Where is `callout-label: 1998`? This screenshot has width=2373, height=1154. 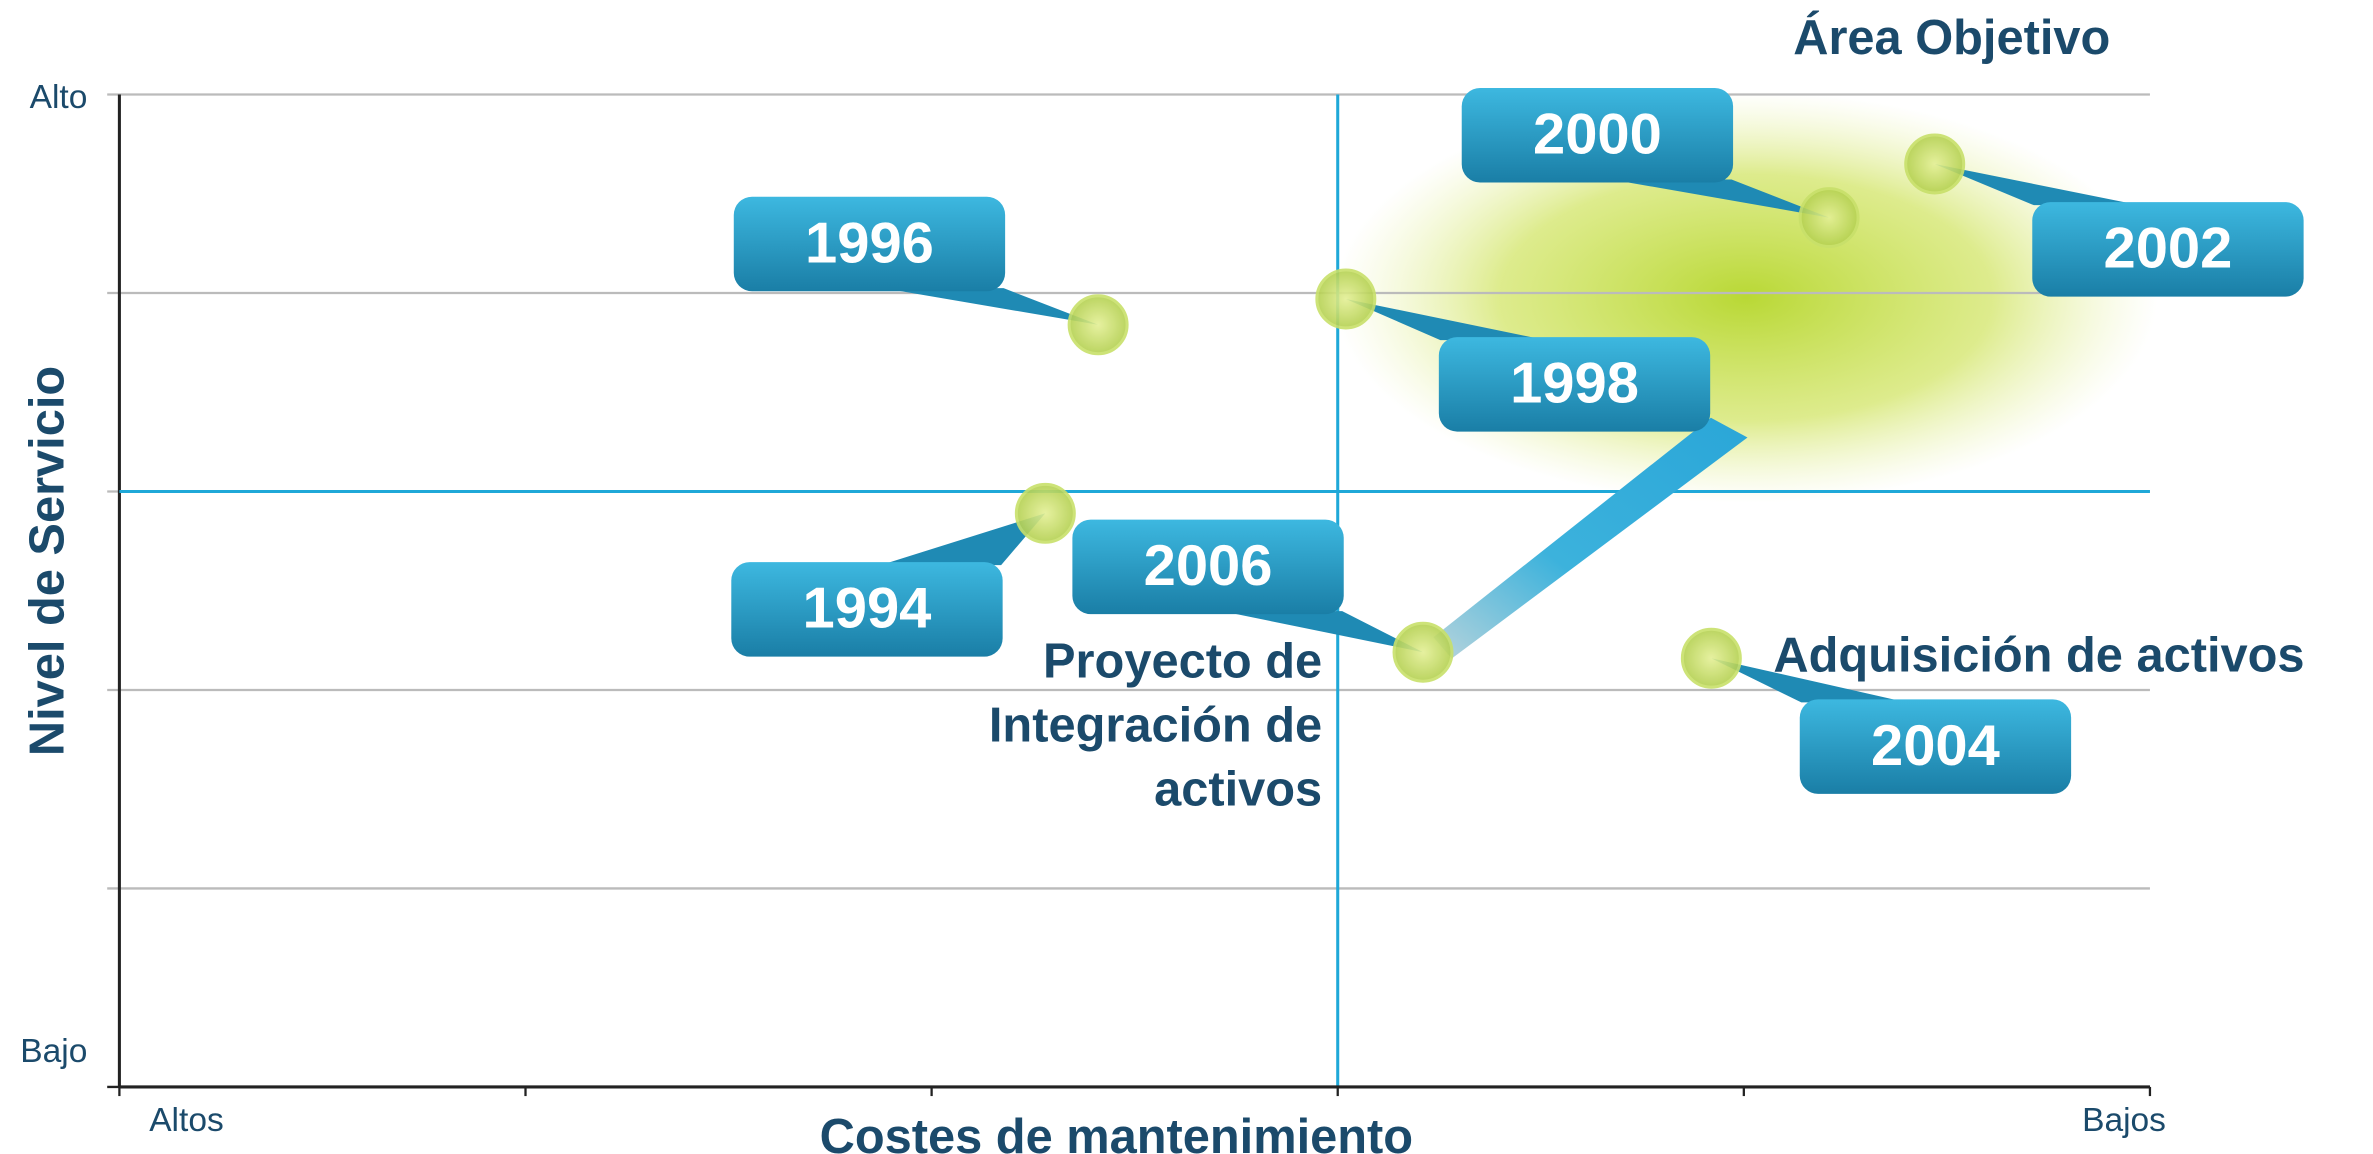
callout-label: 1998 is located at coordinates (1574, 384).